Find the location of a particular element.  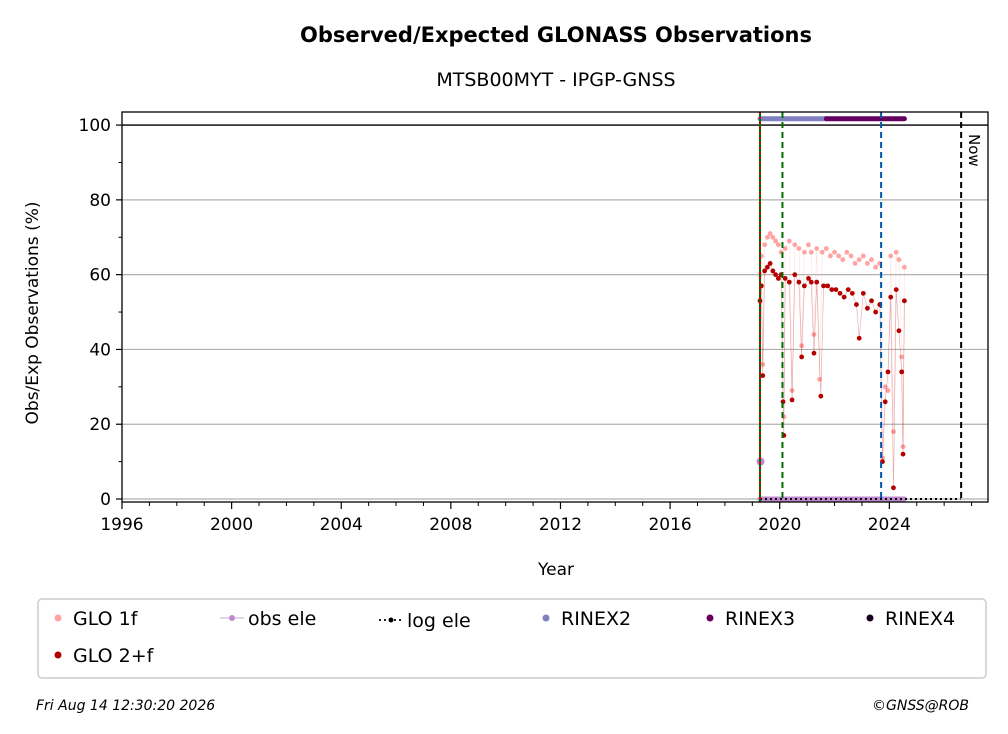

y-tick-label: 20 is located at coordinates (100, 425).